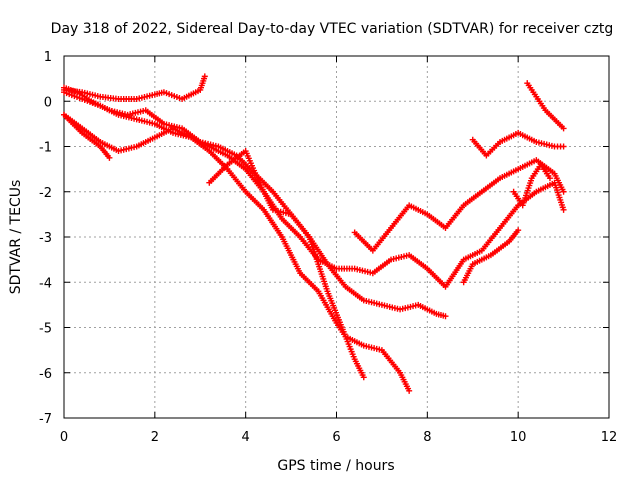 This screenshot has width=640, height=480. What do you see at coordinates (45, 283) in the screenshot?
I see `y-tick-label: -4` at bounding box center [45, 283].